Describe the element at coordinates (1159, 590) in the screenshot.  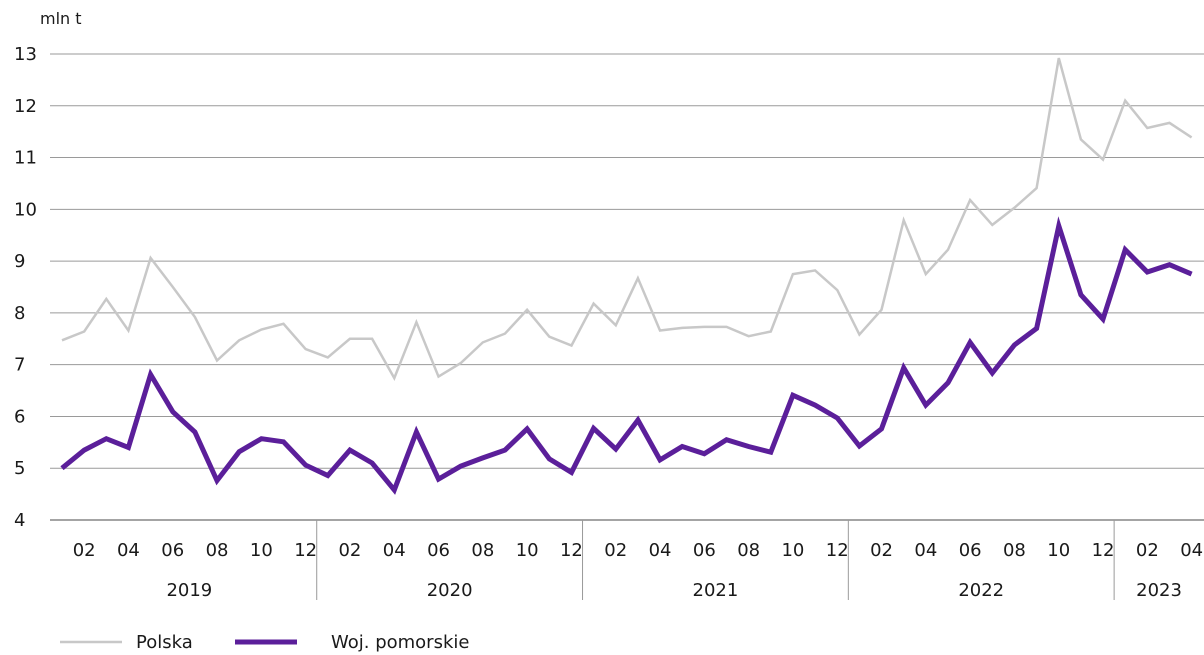
I see `year-label: 2023` at that location.